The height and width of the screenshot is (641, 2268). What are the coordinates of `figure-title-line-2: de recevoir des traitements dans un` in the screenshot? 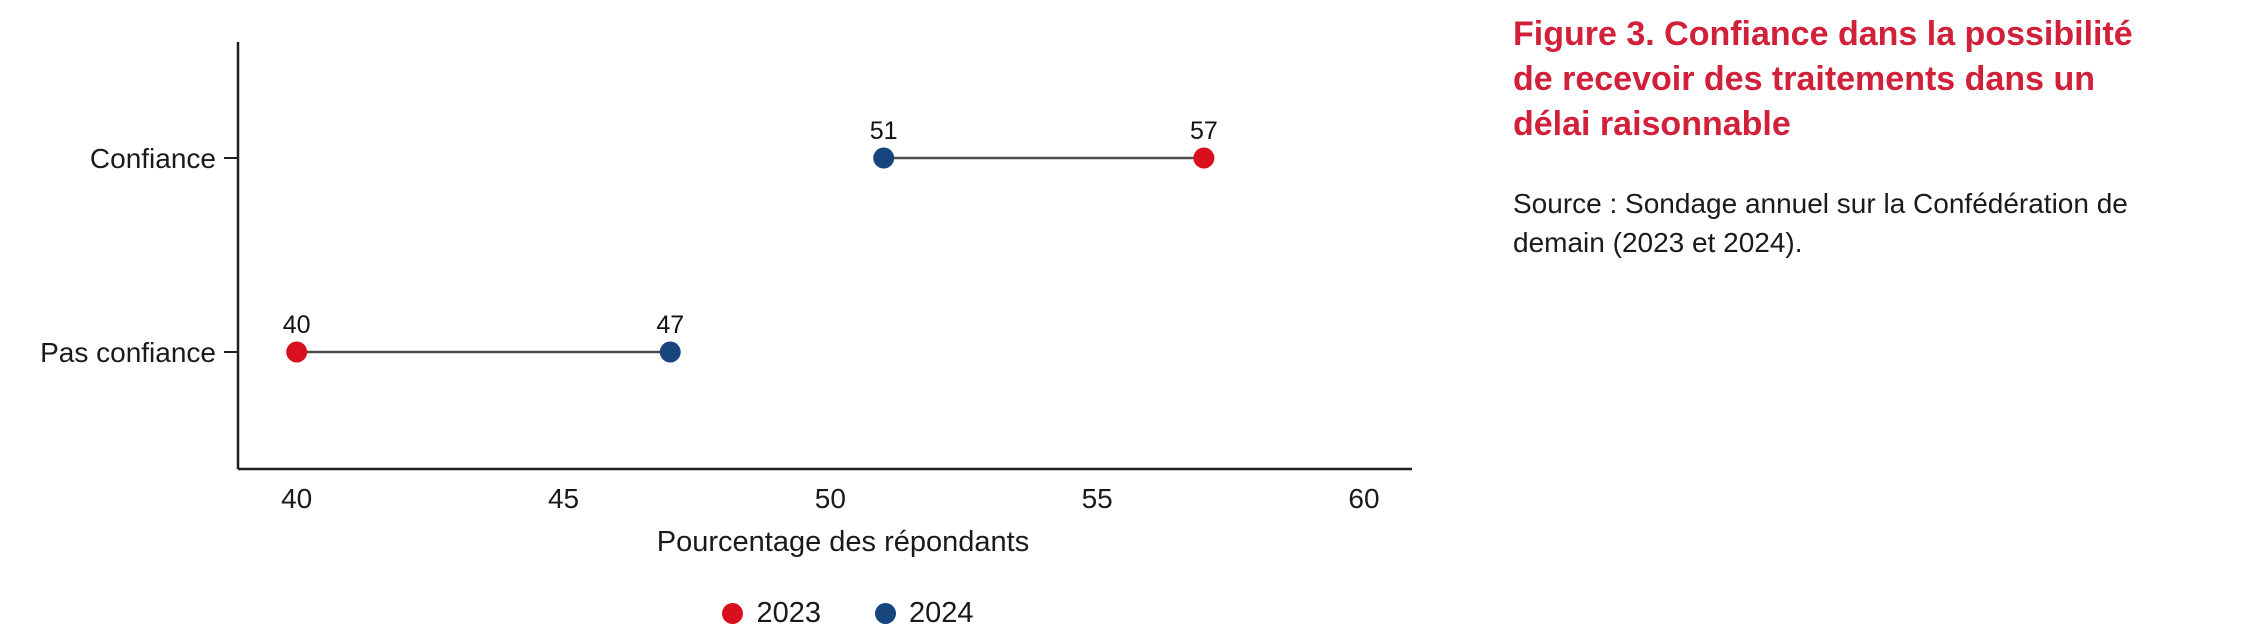 It's located at (1804, 79).